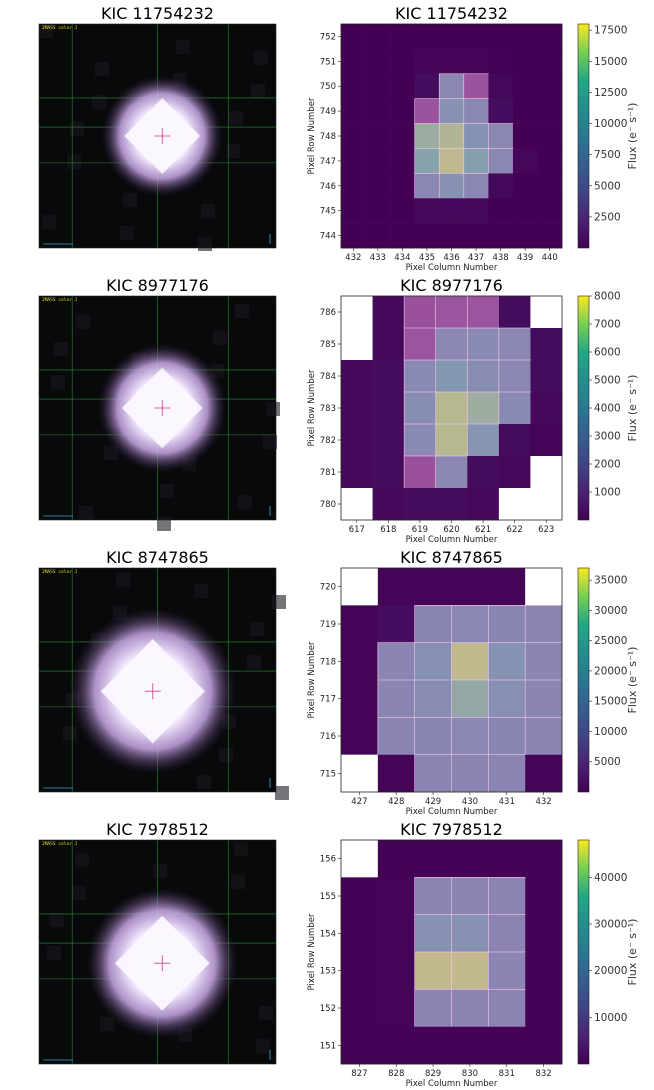 The image size is (654, 1090). What do you see at coordinates (157, 408) in the screenshot?
I see `sky-image-frame` at bounding box center [157, 408].